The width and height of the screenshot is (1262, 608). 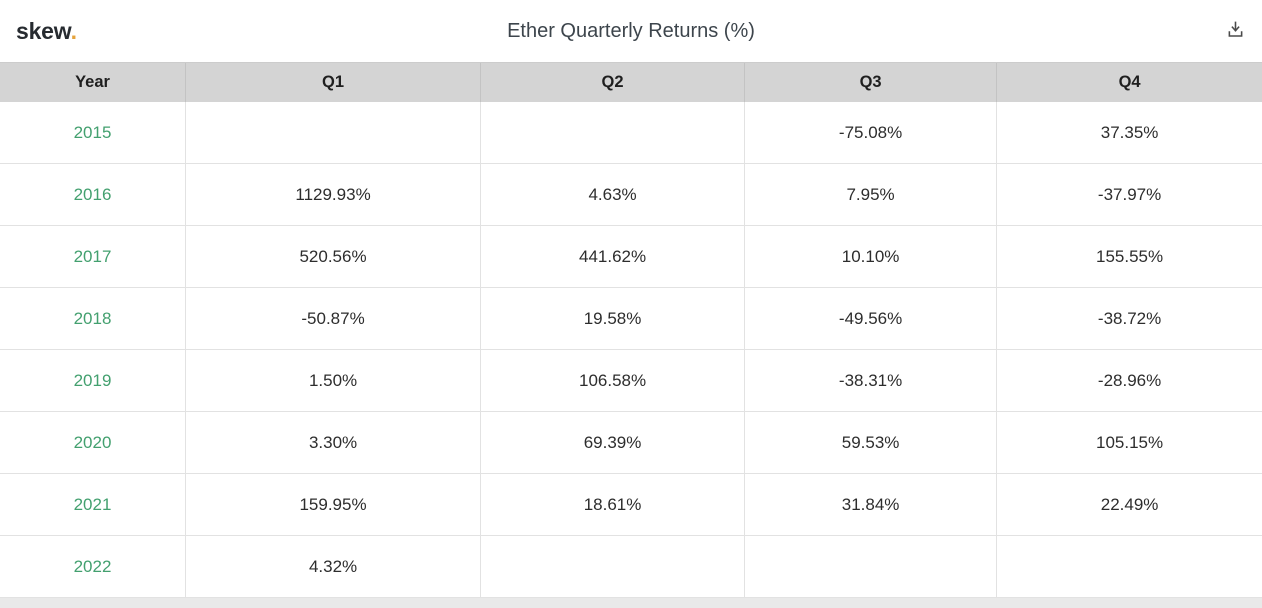 What do you see at coordinates (613, 318) in the screenshot?
I see `value-cell-q2: 19.58%` at bounding box center [613, 318].